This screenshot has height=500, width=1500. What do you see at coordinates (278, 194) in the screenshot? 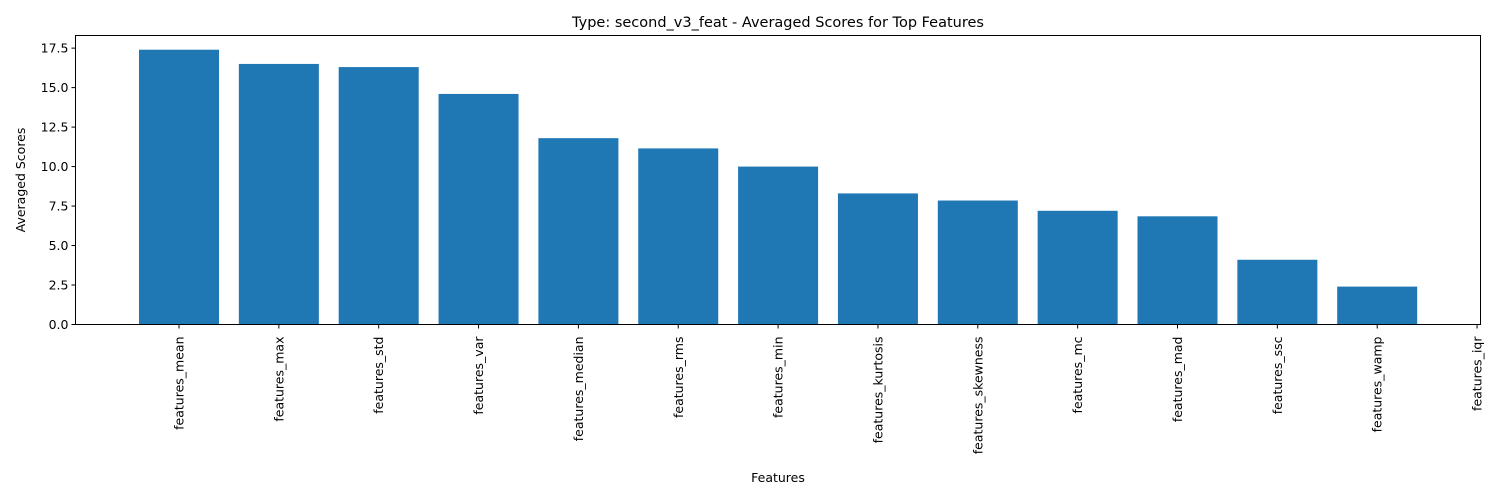
I see `bar-features-max` at bounding box center [278, 194].